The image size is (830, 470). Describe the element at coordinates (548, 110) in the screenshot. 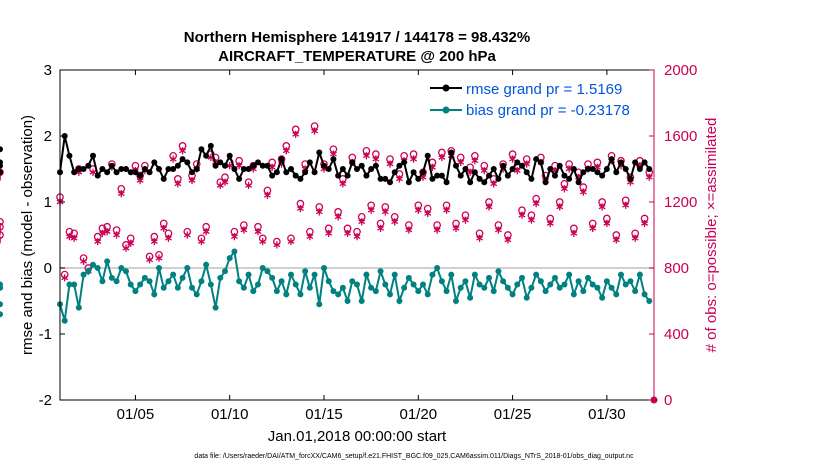

I see `legend-label-bias: bias grand pr = -0.23178` at that location.